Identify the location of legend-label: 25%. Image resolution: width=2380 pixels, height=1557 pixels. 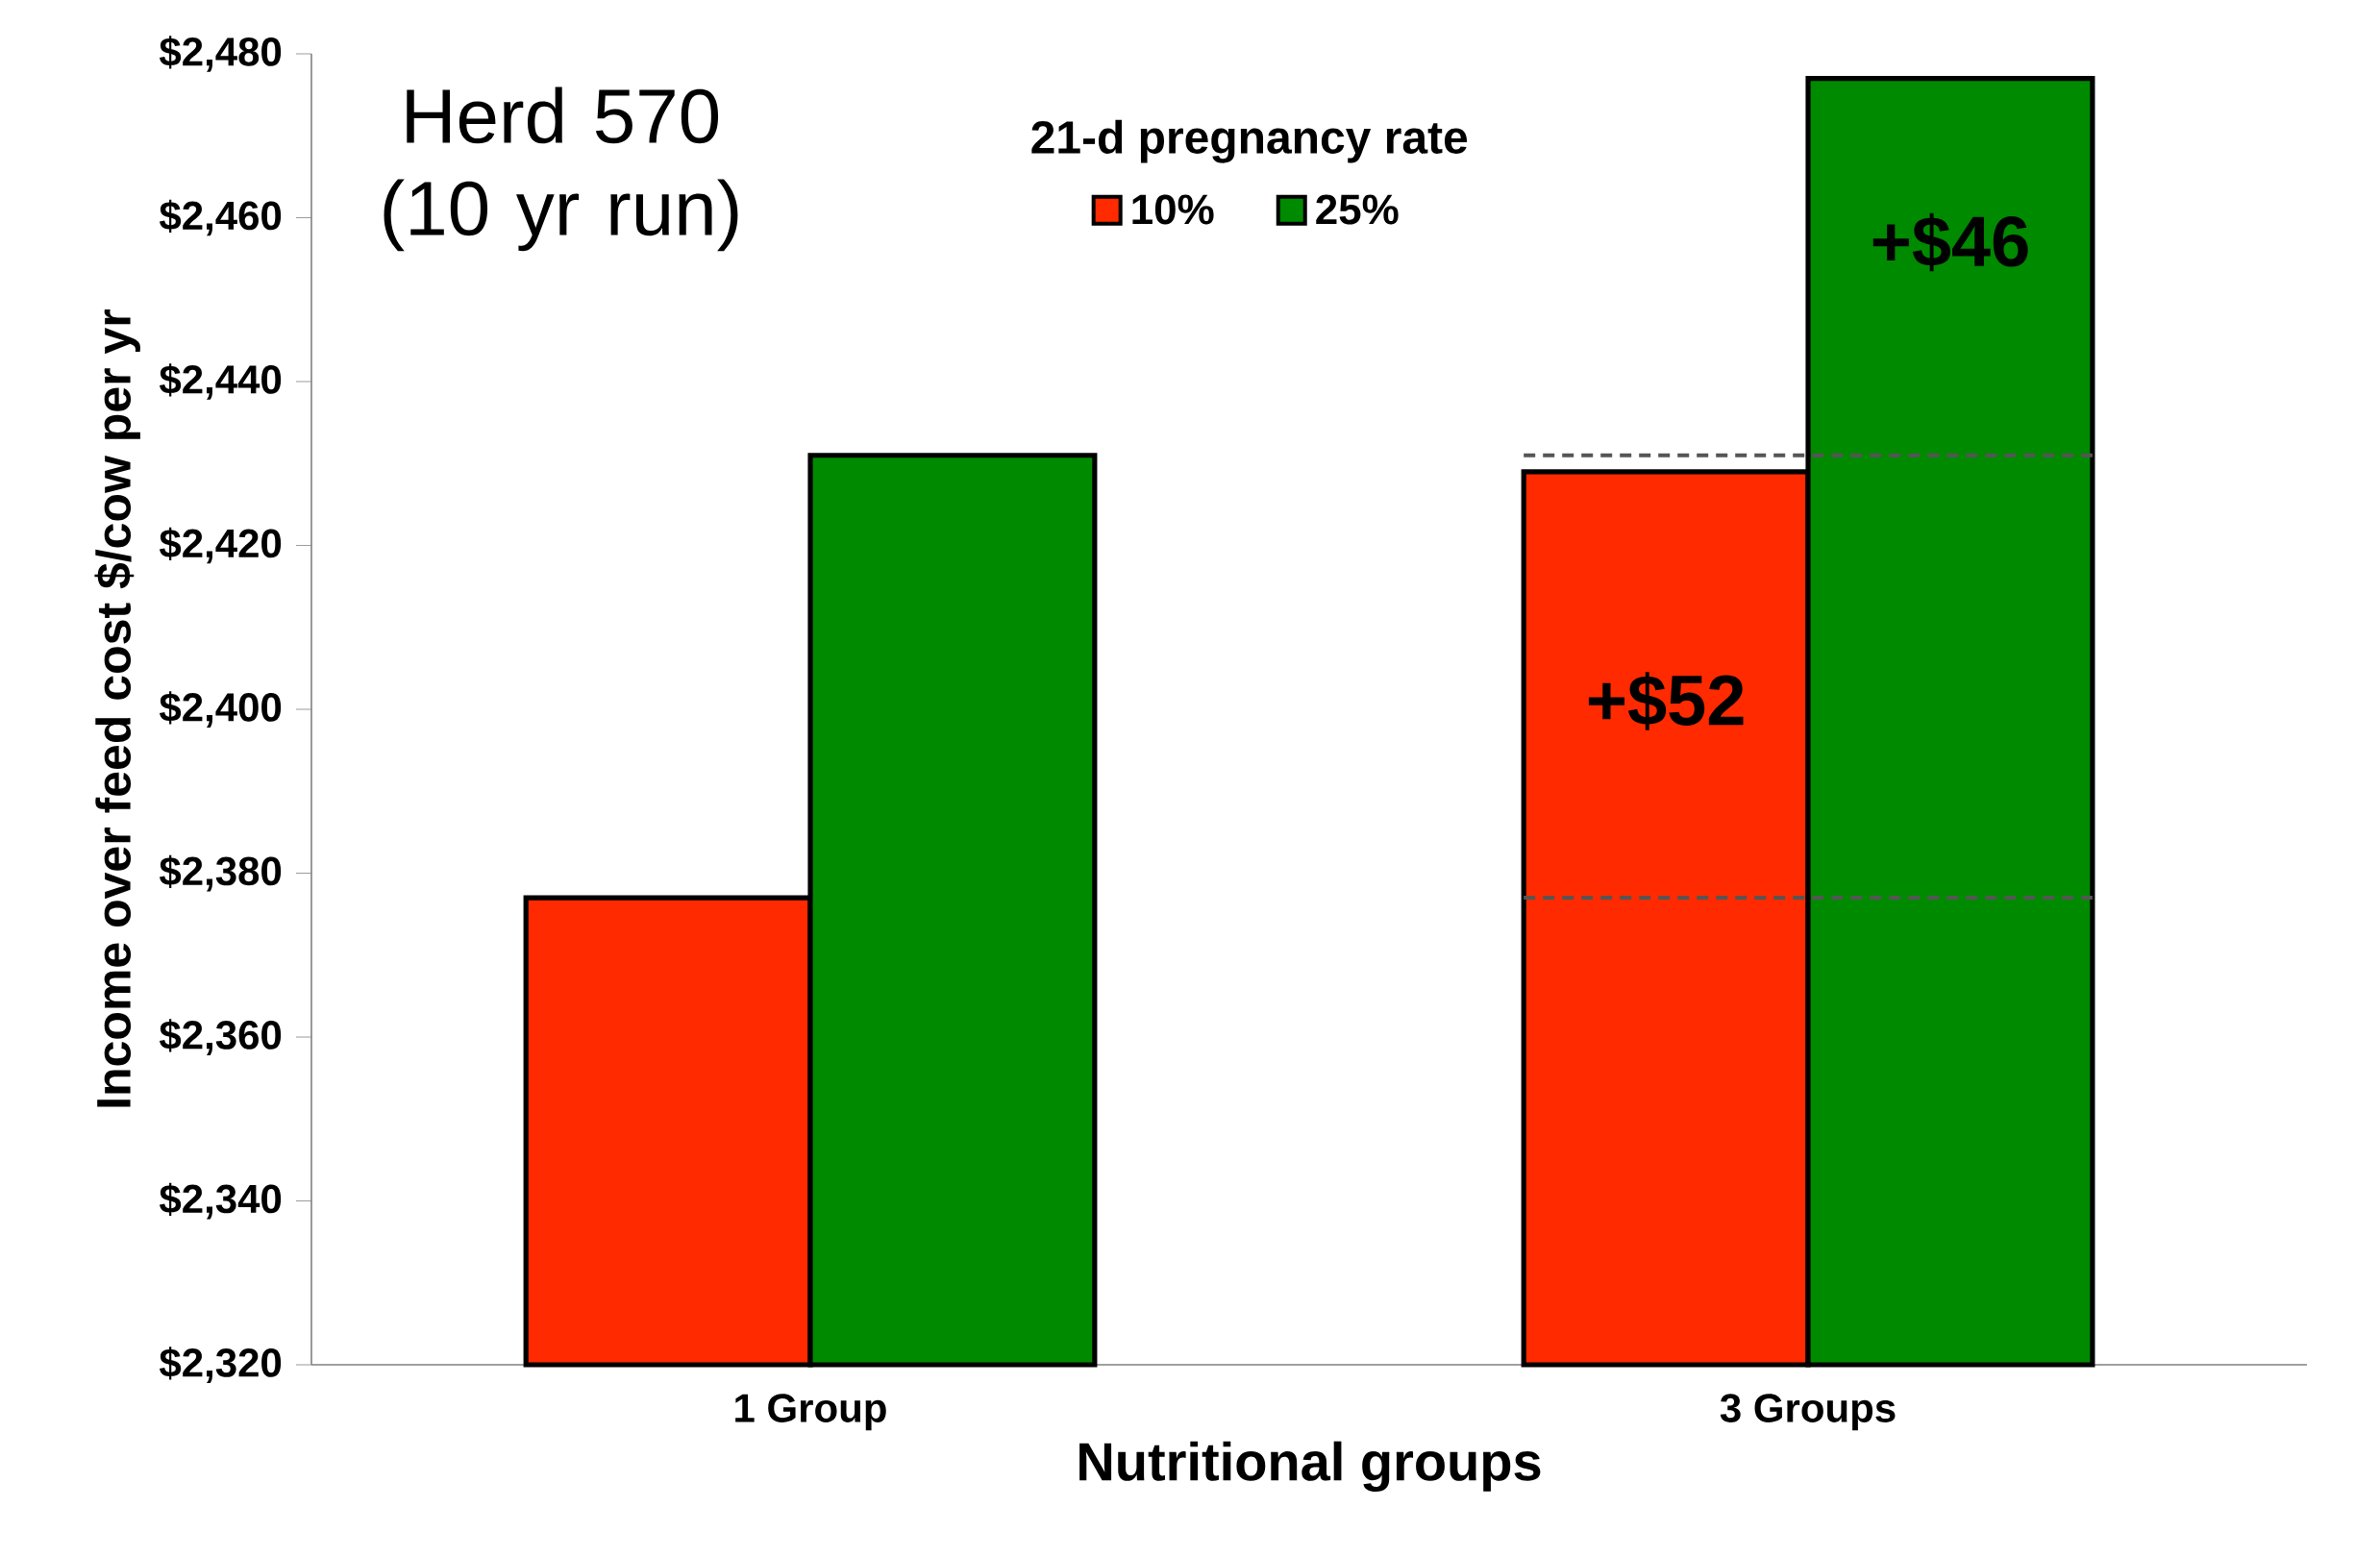
(1358, 209).